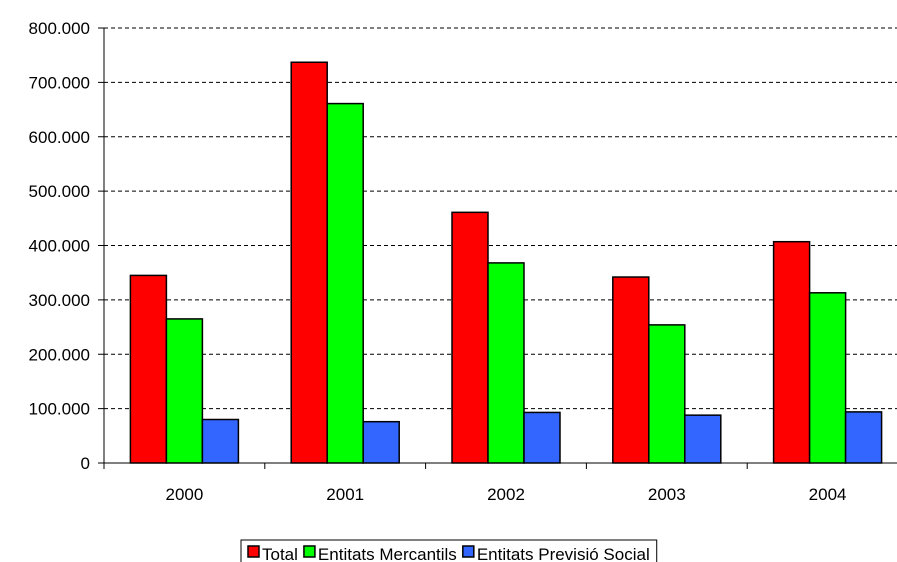 The height and width of the screenshot is (562, 897). Describe the element at coordinates (542, 437) in the screenshot. I see `bar-entitats-previsi-social-2002` at that location.